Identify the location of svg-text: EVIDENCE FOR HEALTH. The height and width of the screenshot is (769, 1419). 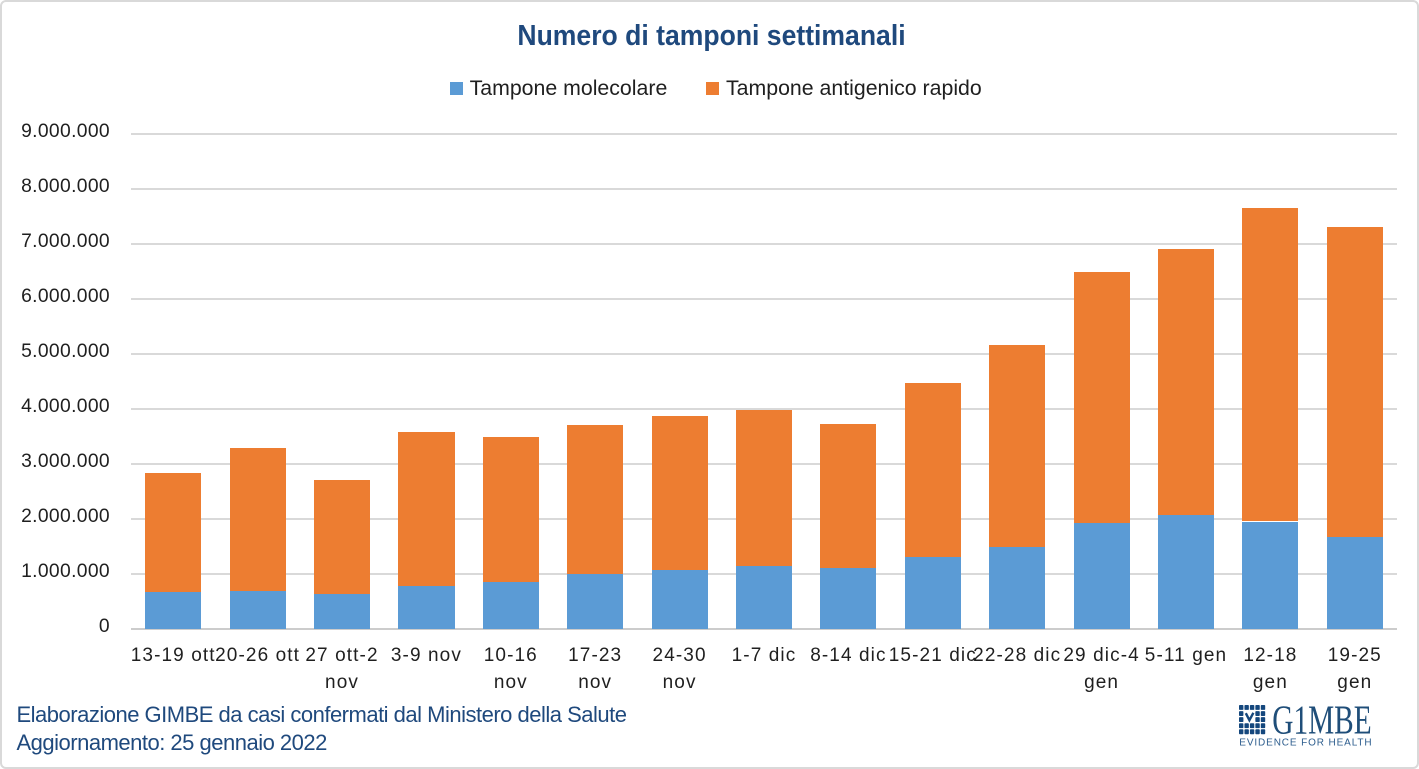
(1305, 743).